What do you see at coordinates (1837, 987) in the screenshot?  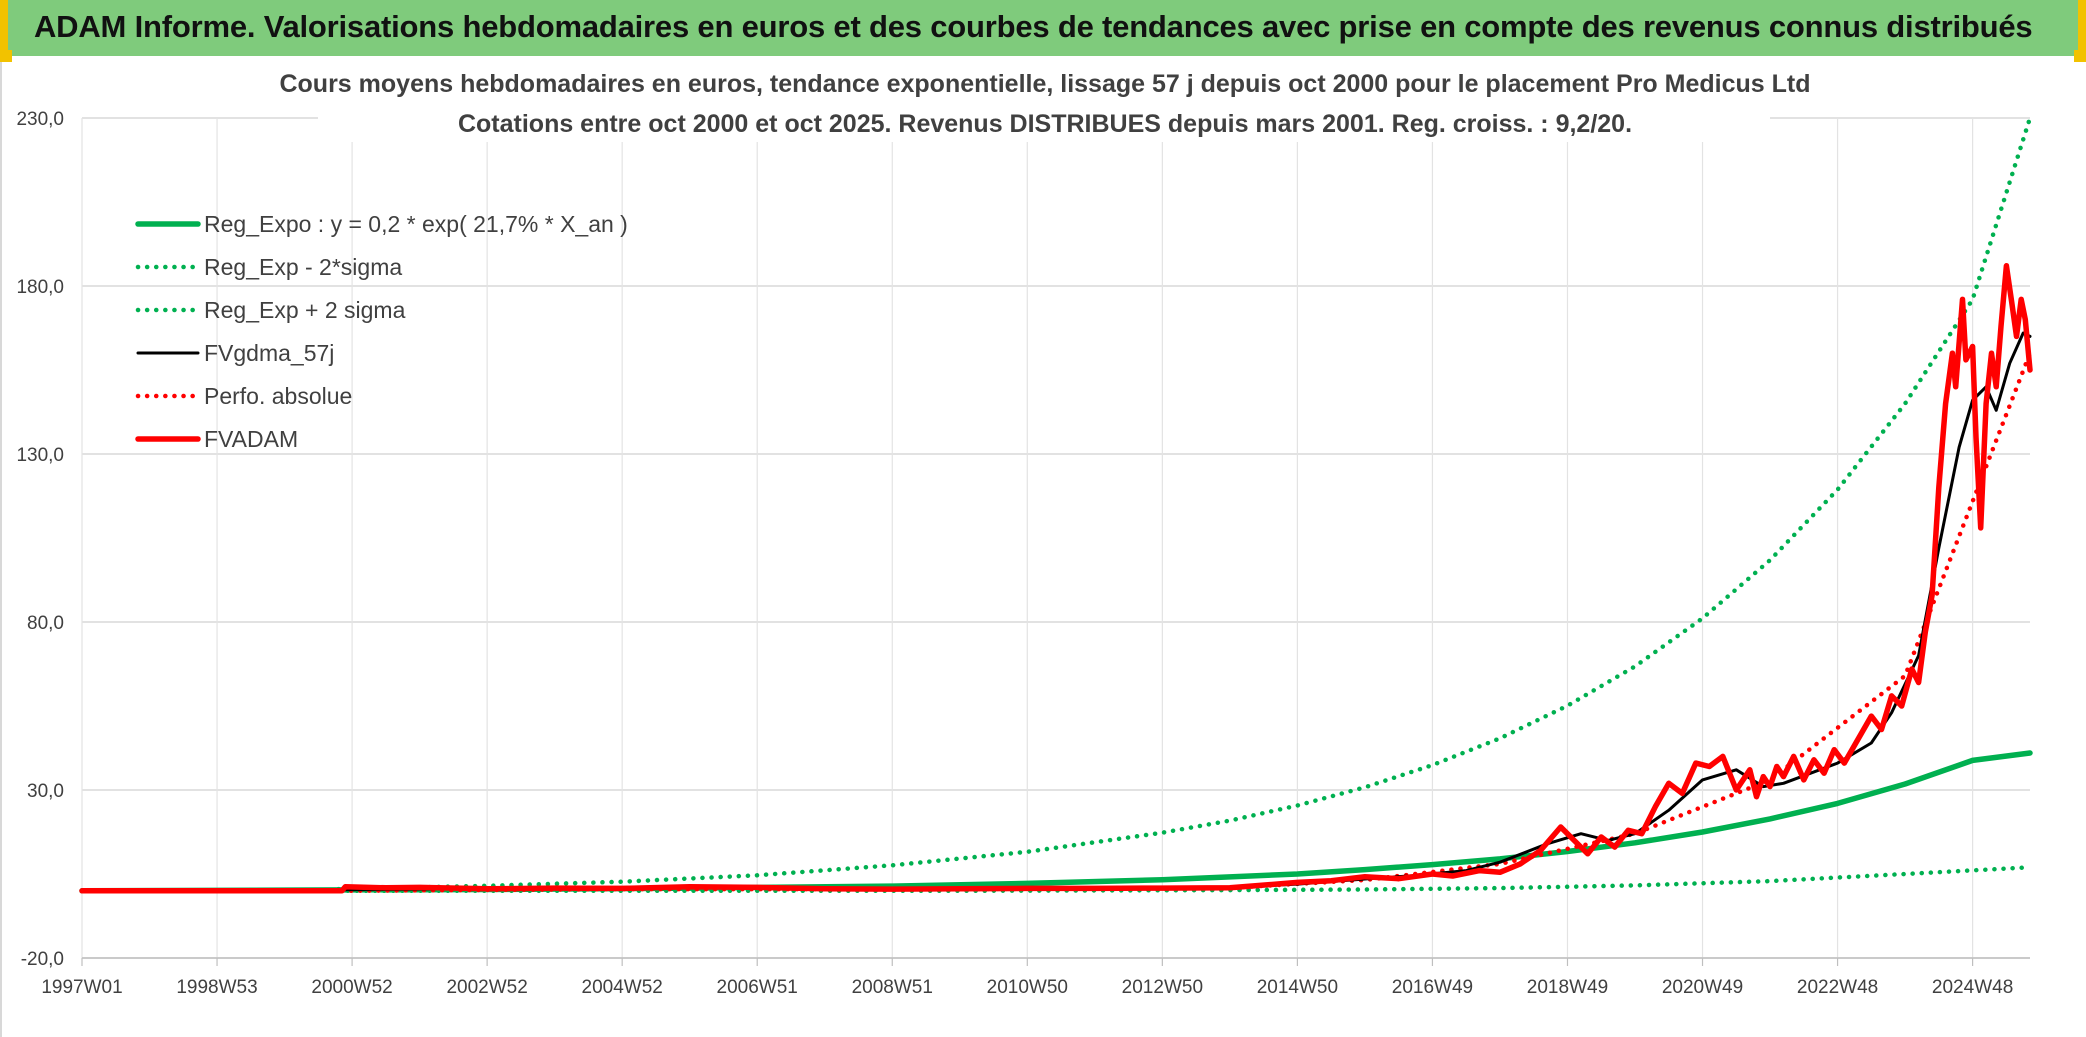 I see `x-tick-label: 2022W48` at bounding box center [1837, 987].